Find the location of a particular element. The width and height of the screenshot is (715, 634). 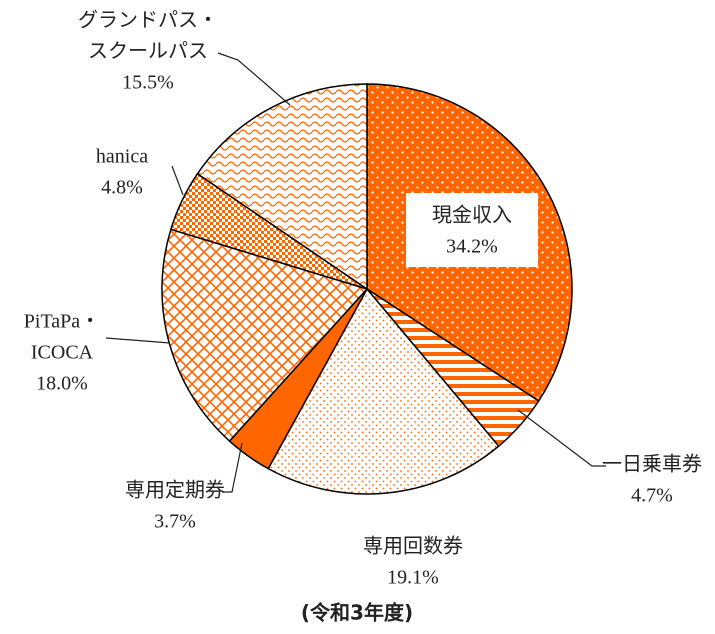

value-label: 18.0% is located at coordinates (62, 384).